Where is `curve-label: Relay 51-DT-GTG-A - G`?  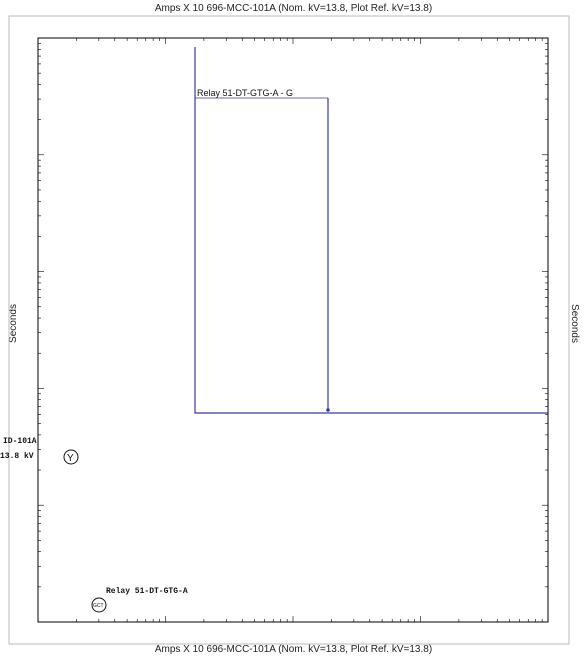 curve-label: Relay 51-DT-GTG-A - G is located at coordinates (245, 93).